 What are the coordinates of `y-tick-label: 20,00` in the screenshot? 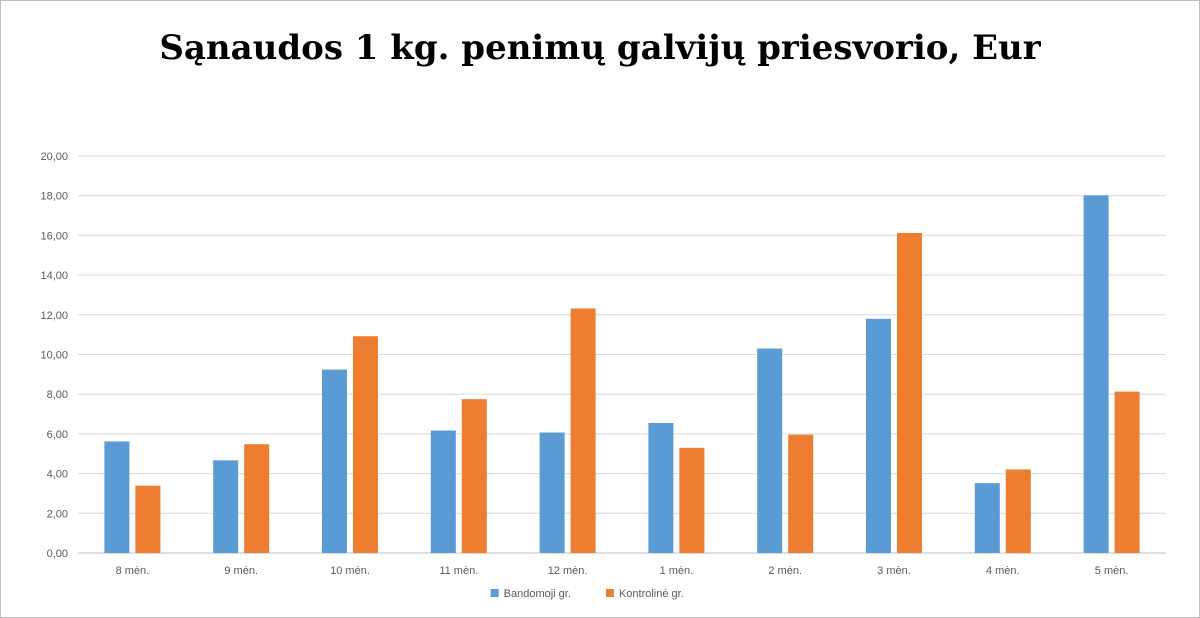 It's located at (54, 157).